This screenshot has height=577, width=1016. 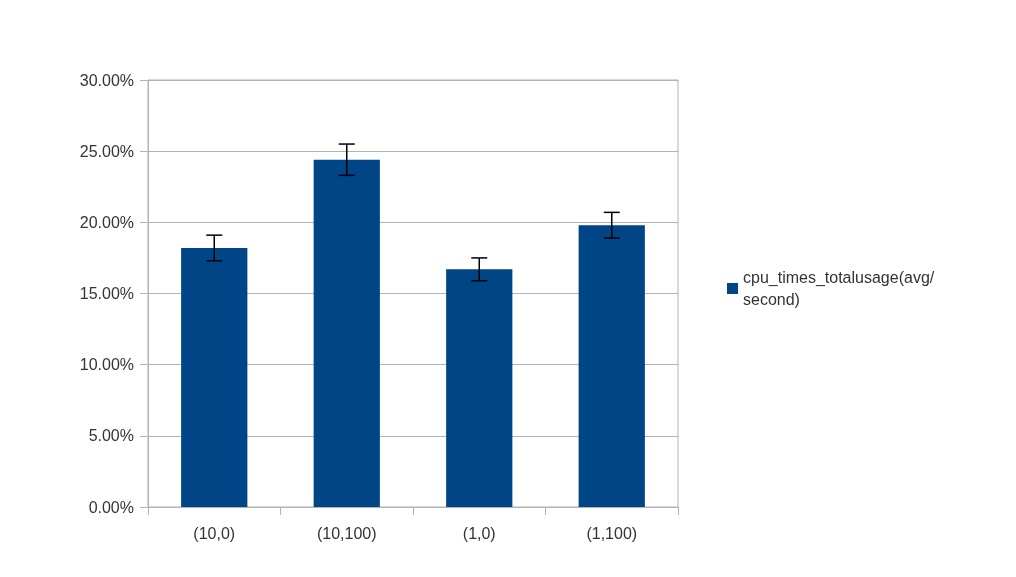 What do you see at coordinates (111, 507) in the screenshot?
I see `y-tick-label: 0.00%` at bounding box center [111, 507].